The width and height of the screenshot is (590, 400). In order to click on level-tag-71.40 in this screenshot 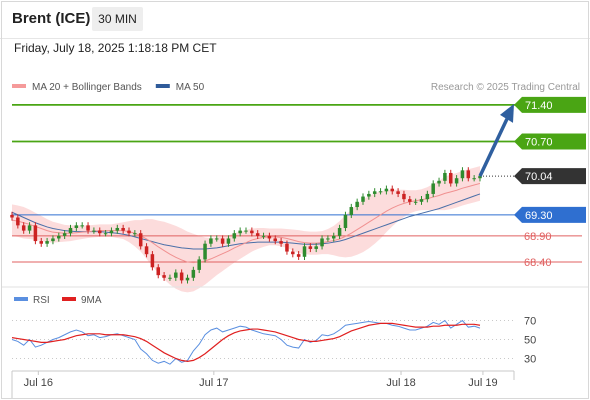, I will do `click(550, 104)`.